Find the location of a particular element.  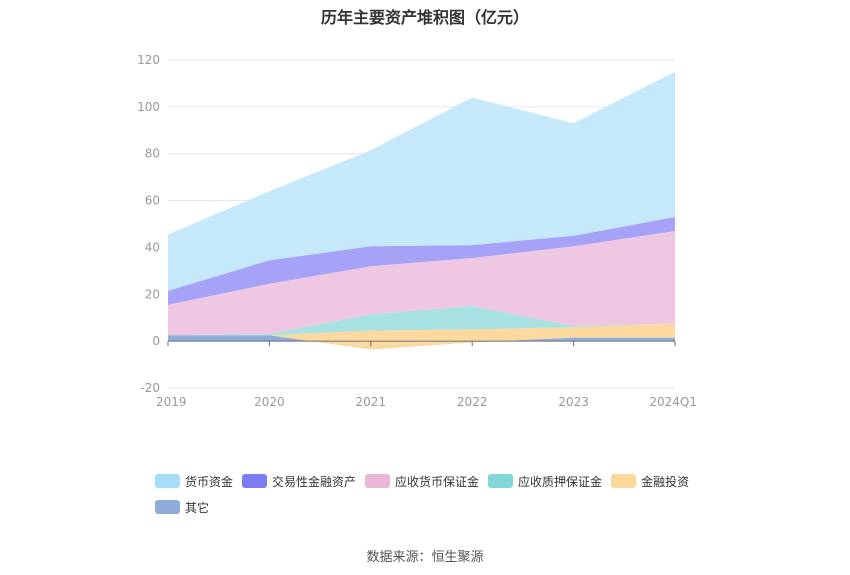

legend-item: 交易性金融资产 is located at coordinates (299, 481).